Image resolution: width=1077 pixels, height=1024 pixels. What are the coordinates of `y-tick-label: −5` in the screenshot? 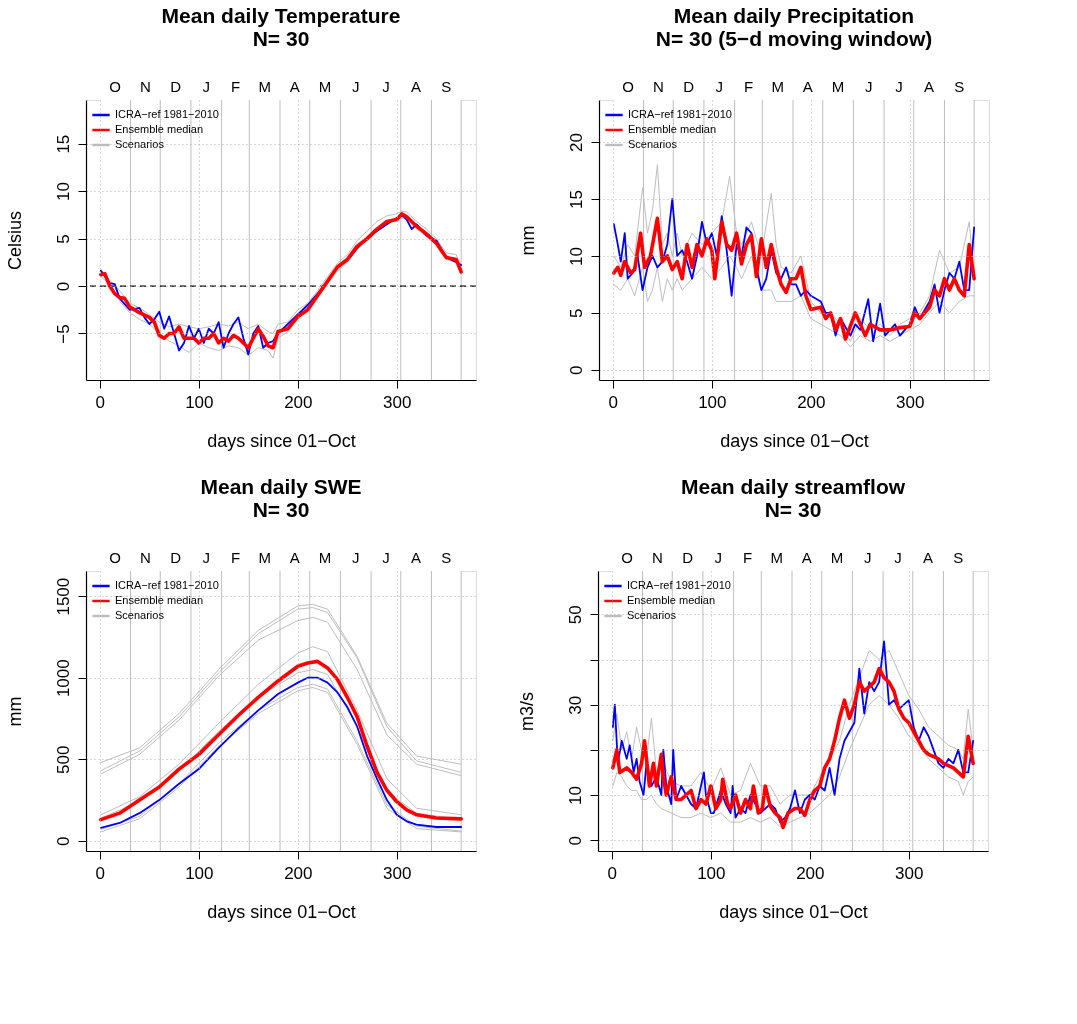 It's located at (63, 334).